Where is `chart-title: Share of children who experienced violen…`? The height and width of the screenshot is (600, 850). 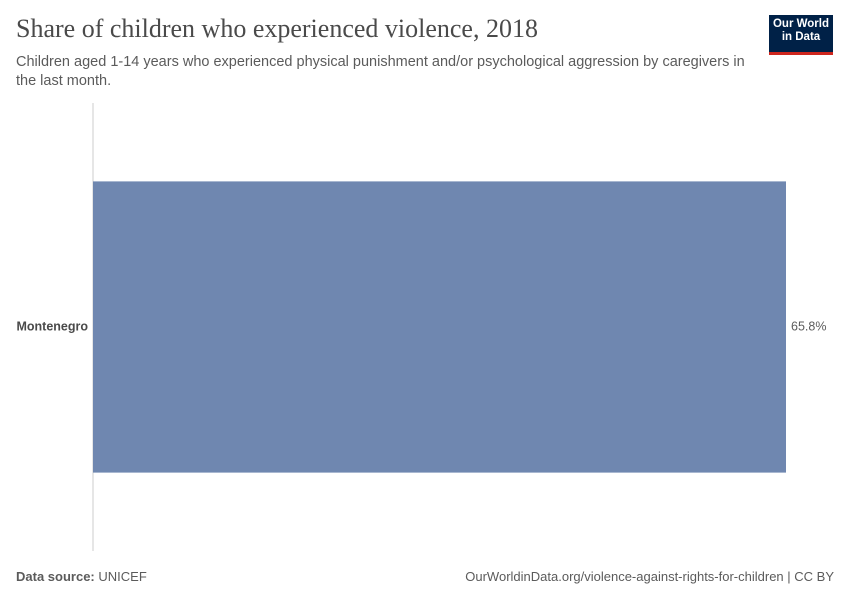
chart-title: Share of children who experienced violen… is located at coordinates (277, 28).